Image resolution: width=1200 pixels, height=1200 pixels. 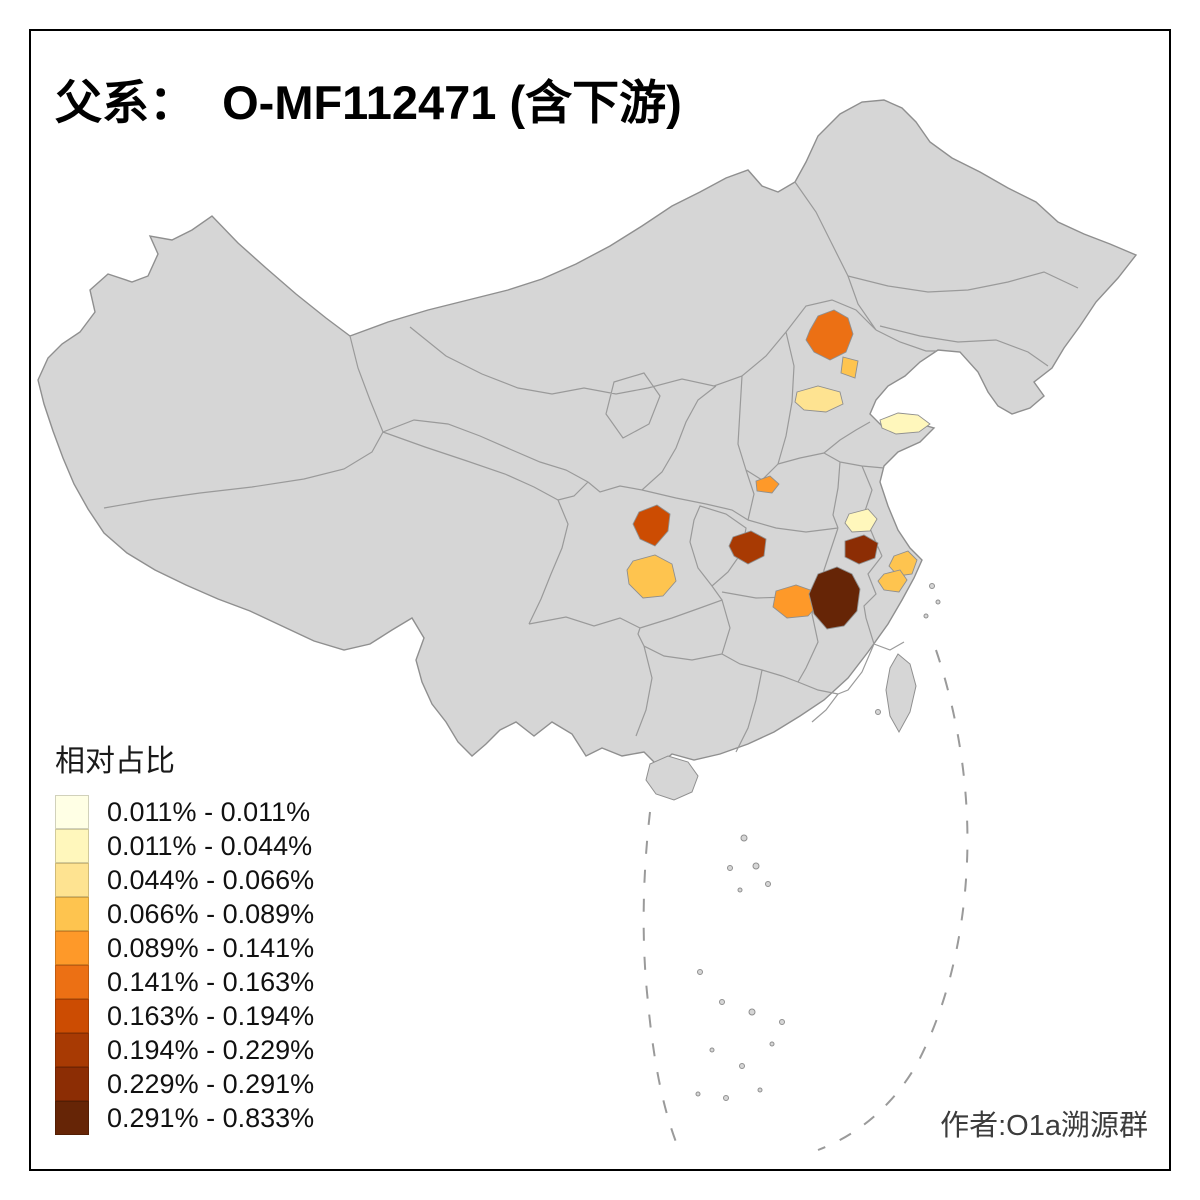 What do you see at coordinates (651, 576) in the screenshot?
I see `highlight-region-sichuan-south` at bounding box center [651, 576].